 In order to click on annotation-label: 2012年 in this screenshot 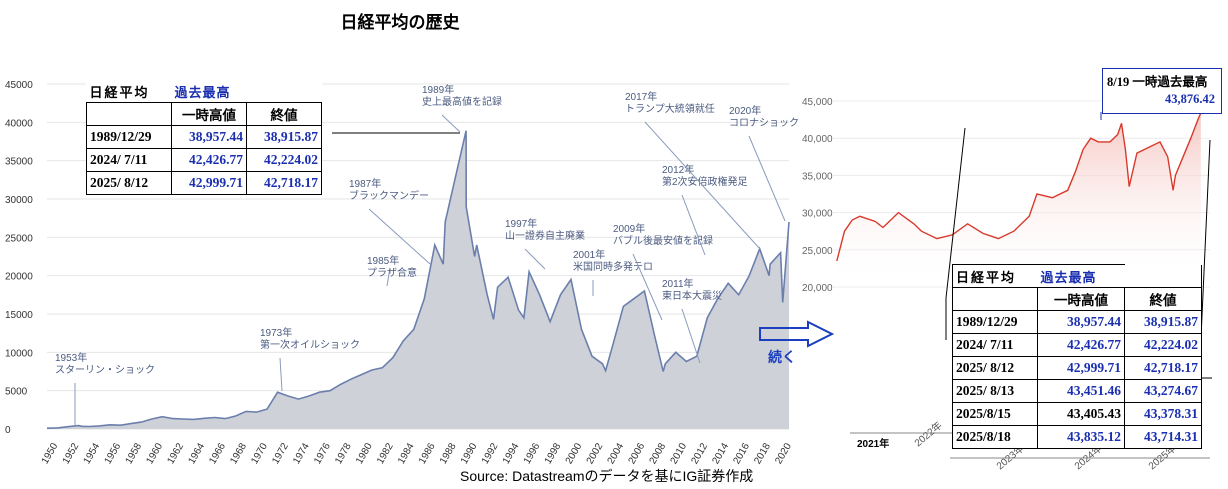, I will do `click(678, 169)`.